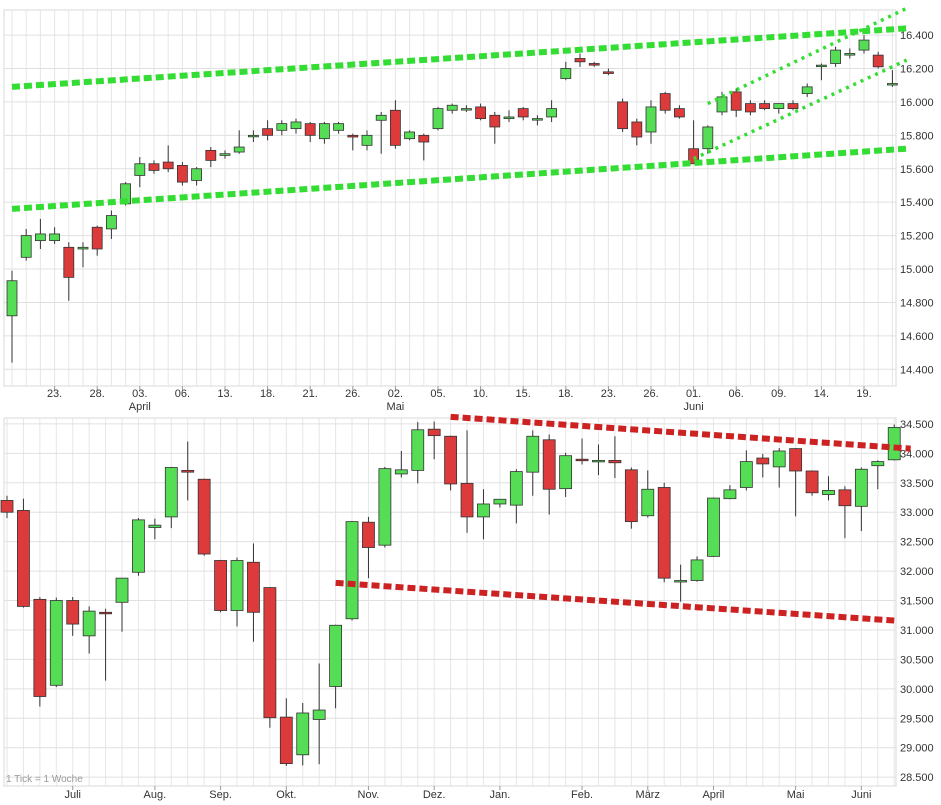  Describe the element at coordinates (917, 513) in the screenshot. I see `y-tick-label: 33.000` at that location.